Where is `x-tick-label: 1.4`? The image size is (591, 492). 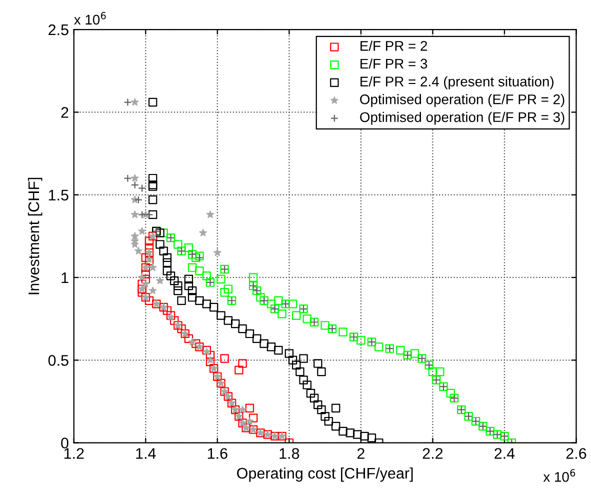 x-tick-label: 1.4 is located at coordinates (146, 453).